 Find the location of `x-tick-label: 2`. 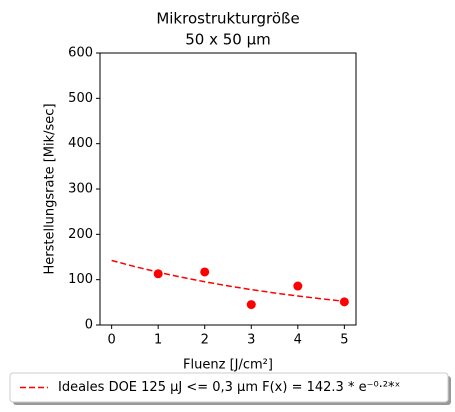

x-tick-label: 2 is located at coordinates (205, 340).